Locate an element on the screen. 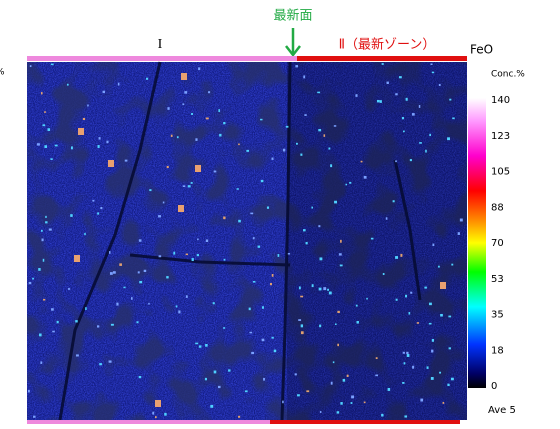  scale-tick-label: 0 is located at coordinates (494, 386).